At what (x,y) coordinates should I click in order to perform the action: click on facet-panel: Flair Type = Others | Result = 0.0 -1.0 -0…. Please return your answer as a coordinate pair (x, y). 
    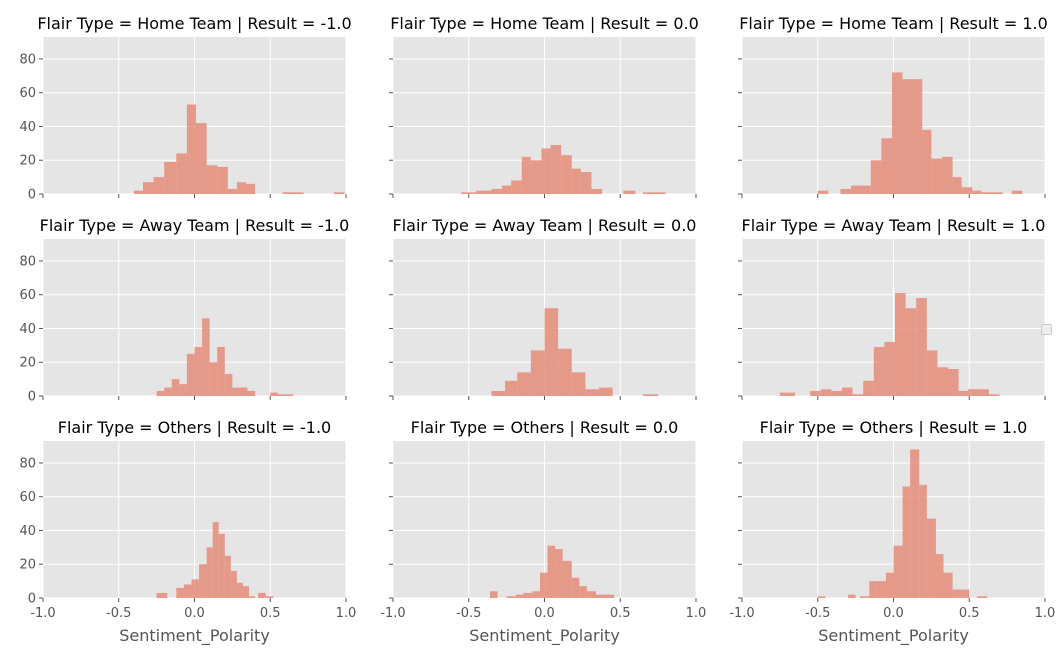
    Looking at the image, I should click on (543, 532).